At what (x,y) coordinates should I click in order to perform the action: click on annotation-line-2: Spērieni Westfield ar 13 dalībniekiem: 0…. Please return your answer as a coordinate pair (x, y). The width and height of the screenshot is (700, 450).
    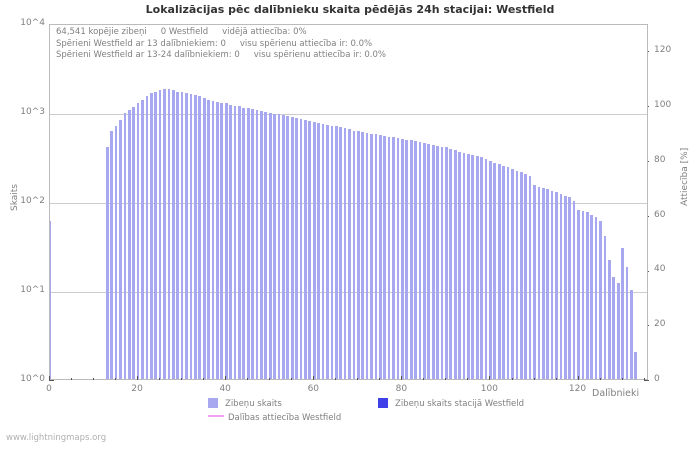
    Looking at the image, I should click on (296, 45).